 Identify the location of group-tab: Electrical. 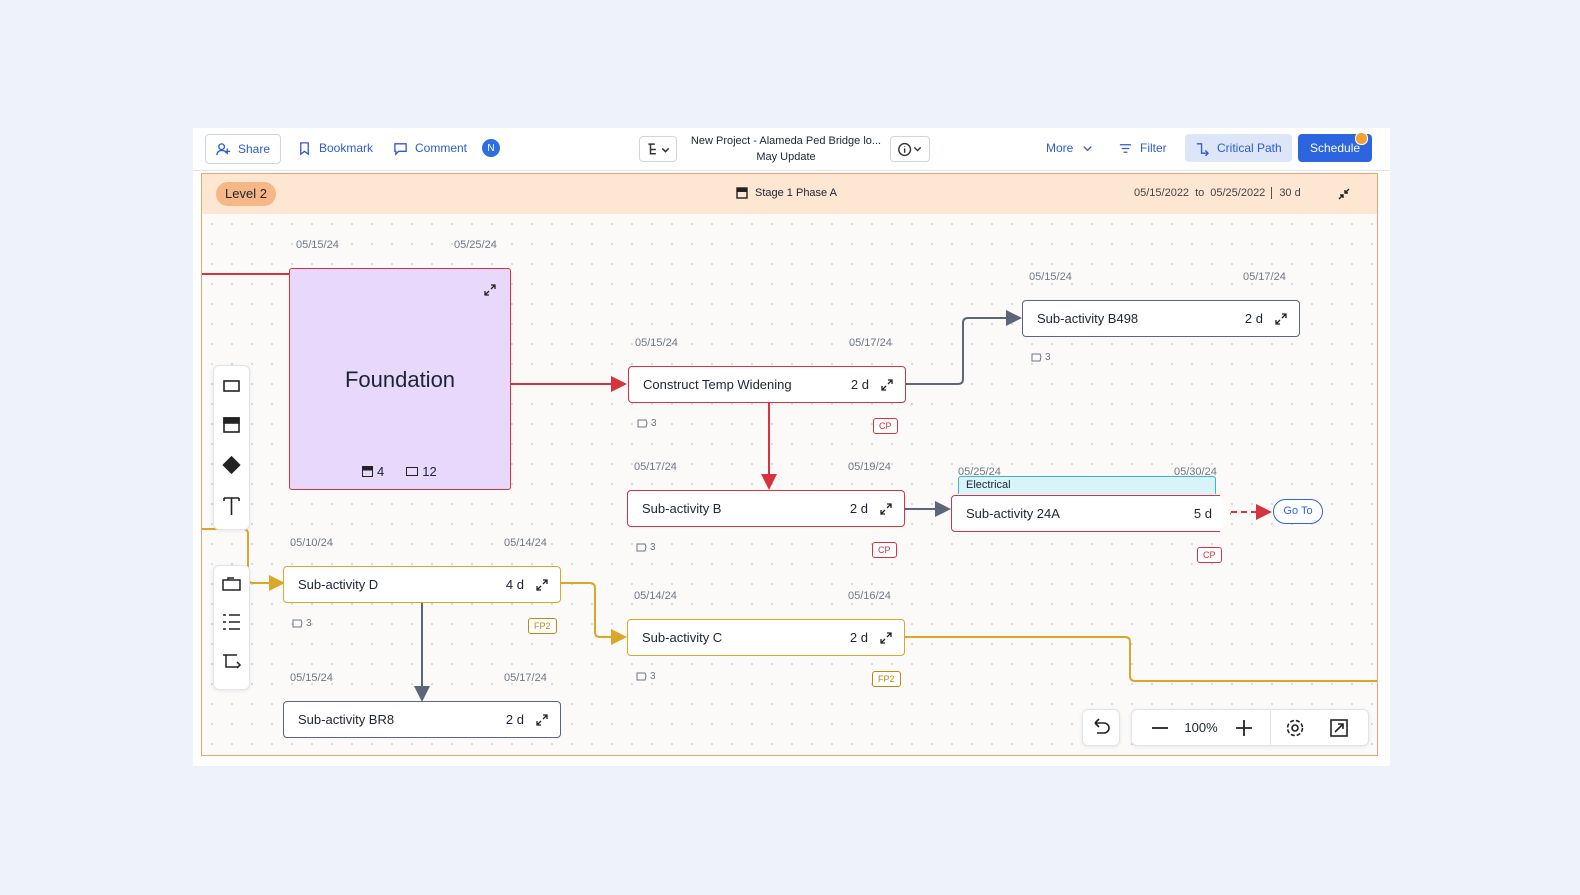
(1087, 485).